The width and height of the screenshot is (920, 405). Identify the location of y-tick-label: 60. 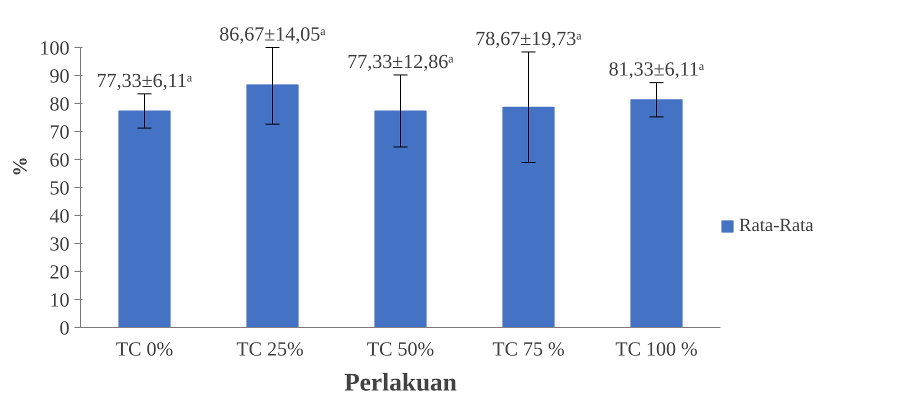
(60, 161).